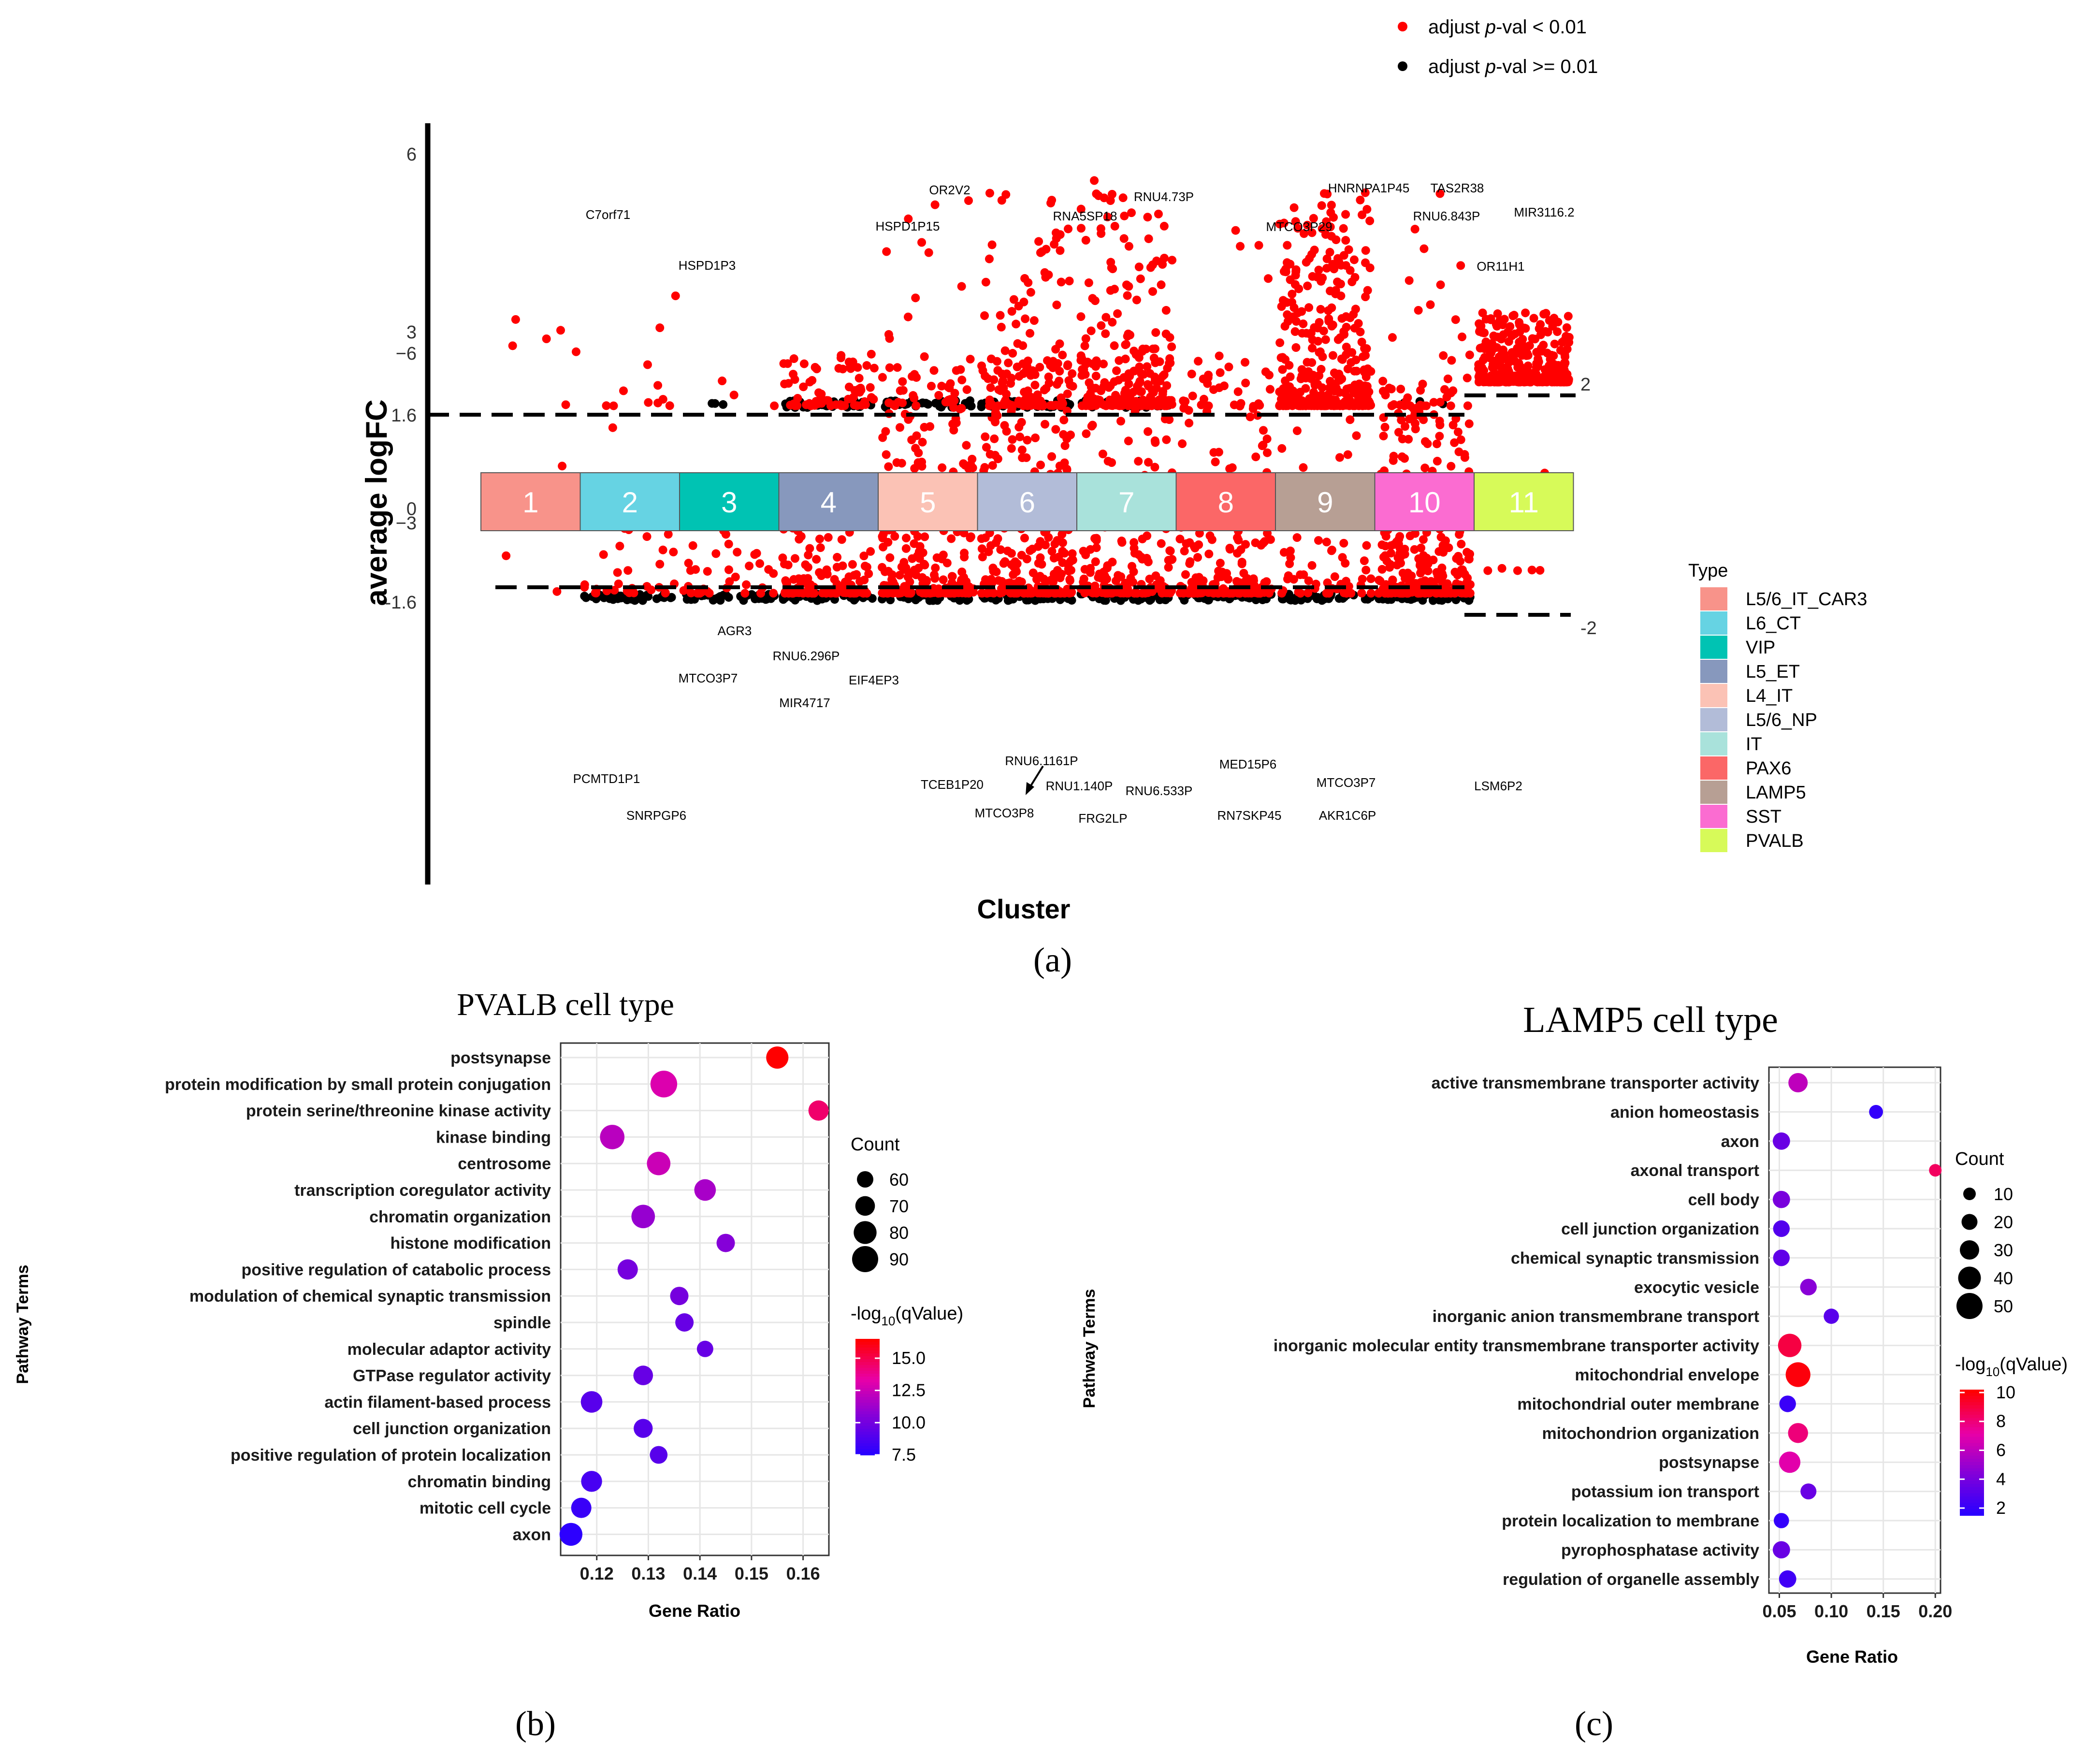 The height and width of the screenshot is (1756, 2100). Describe the element at coordinates (1855, 1330) in the screenshot. I see `panel-c-plot-frame` at that location.